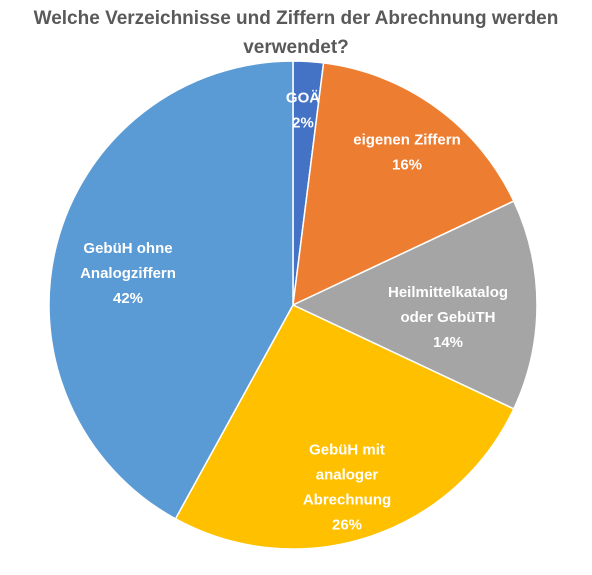 This screenshot has height=575, width=592. Describe the element at coordinates (347, 488) in the screenshot. I see `pie-label-3: GebüH mit analoger Abrechnung 26%` at that location.